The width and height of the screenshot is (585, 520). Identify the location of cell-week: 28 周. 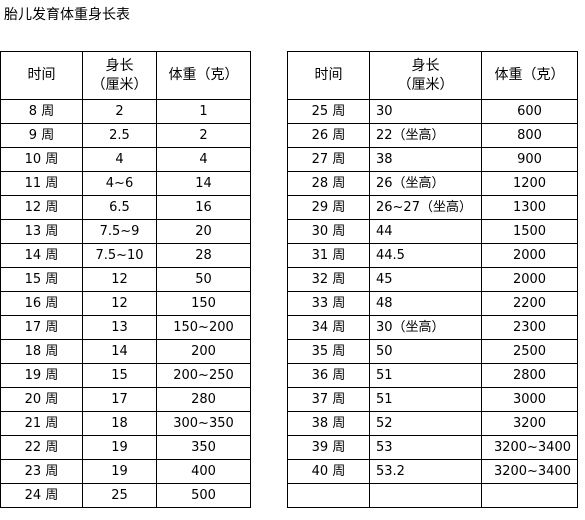
(328, 183).